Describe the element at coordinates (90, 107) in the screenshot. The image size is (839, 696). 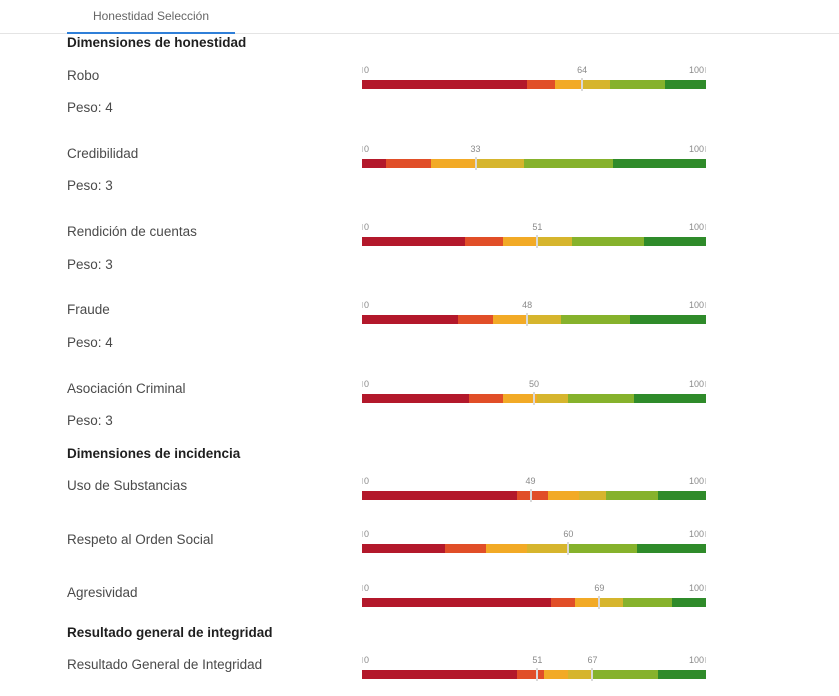
I see `peso-label-robo: Peso: 4` at that location.